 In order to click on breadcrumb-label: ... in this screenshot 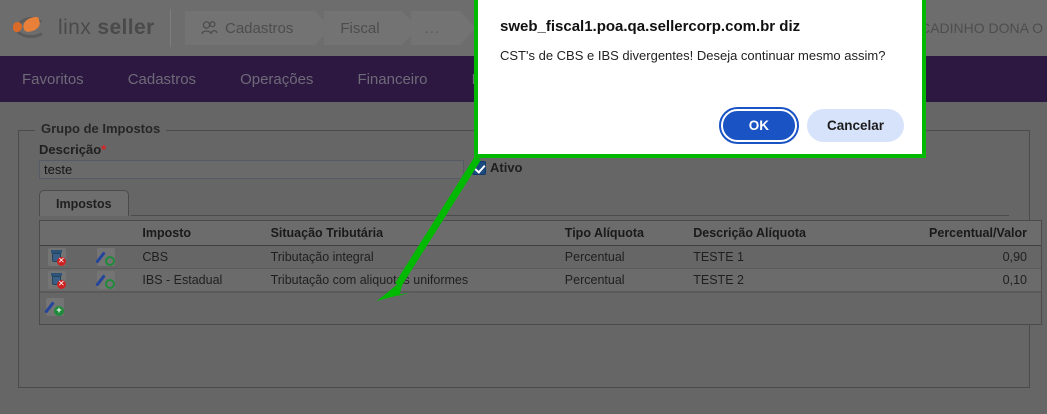, I will do `click(432, 28)`.